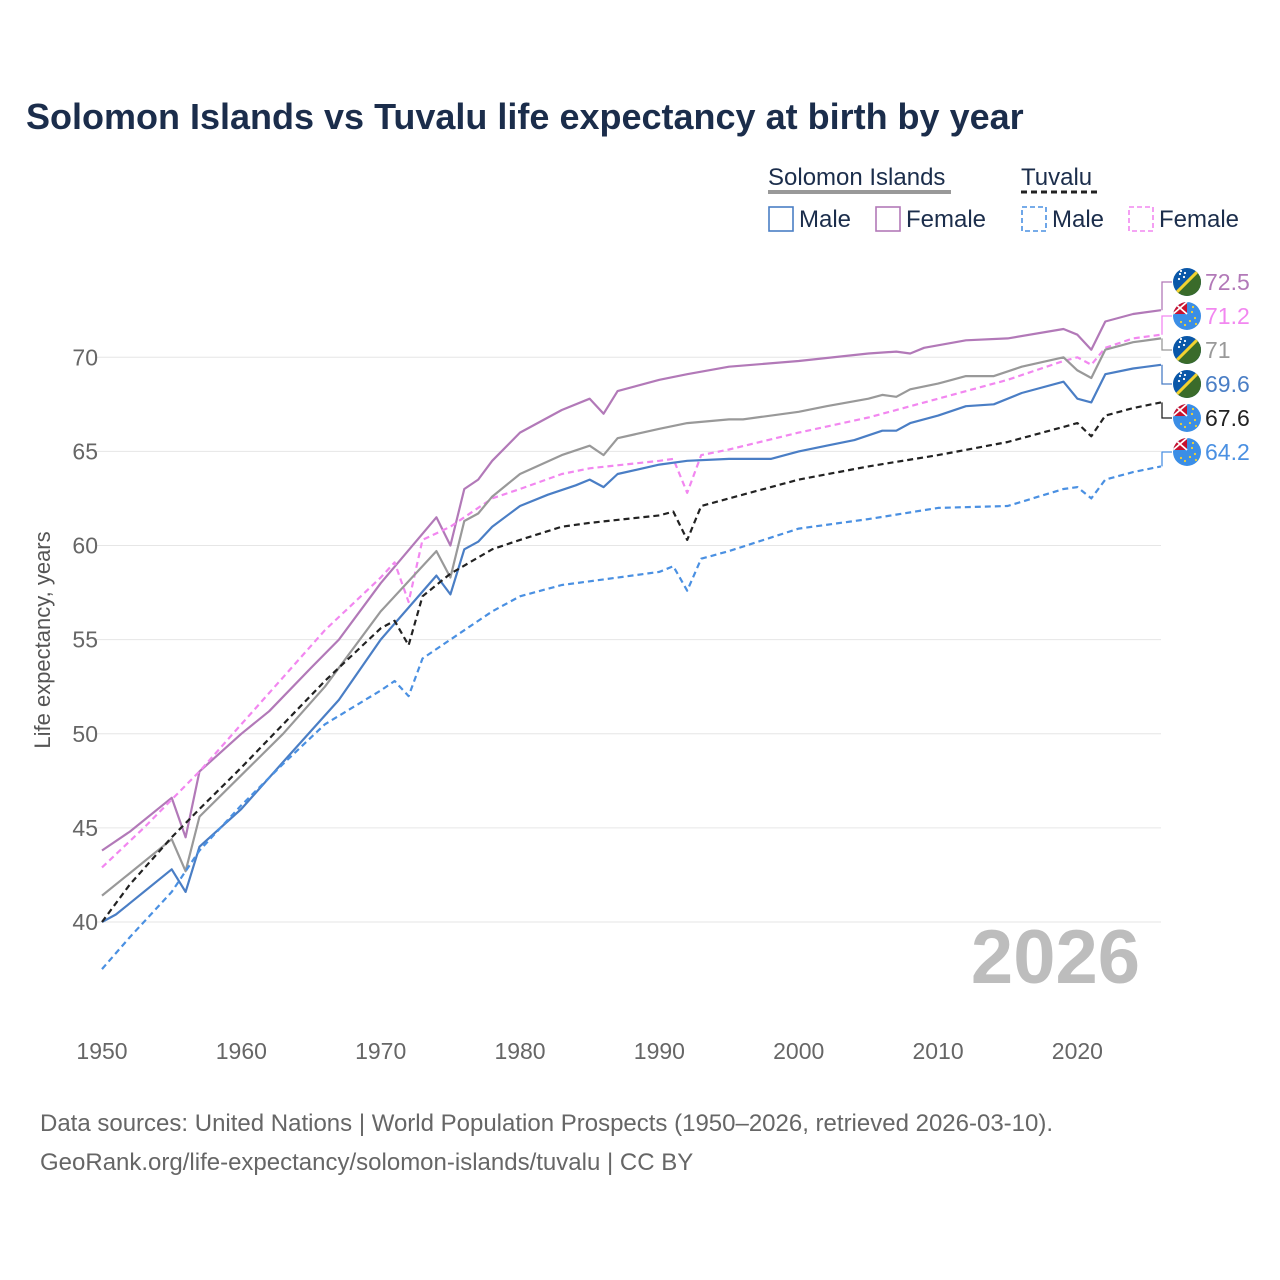  What do you see at coordinates (85, 734) in the screenshot?
I see `y-tick-50: 50` at bounding box center [85, 734].